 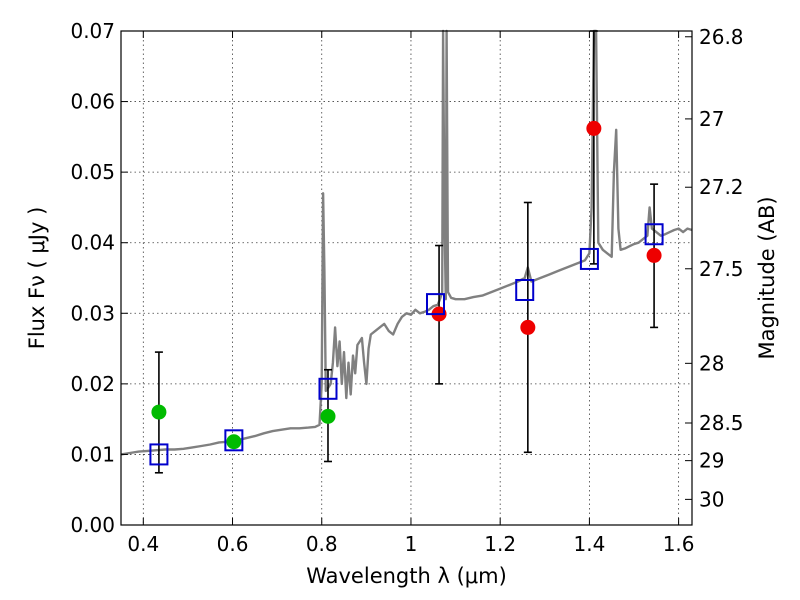 I want to click on y-tick-label: 0.03, so click(x=92, y=313).